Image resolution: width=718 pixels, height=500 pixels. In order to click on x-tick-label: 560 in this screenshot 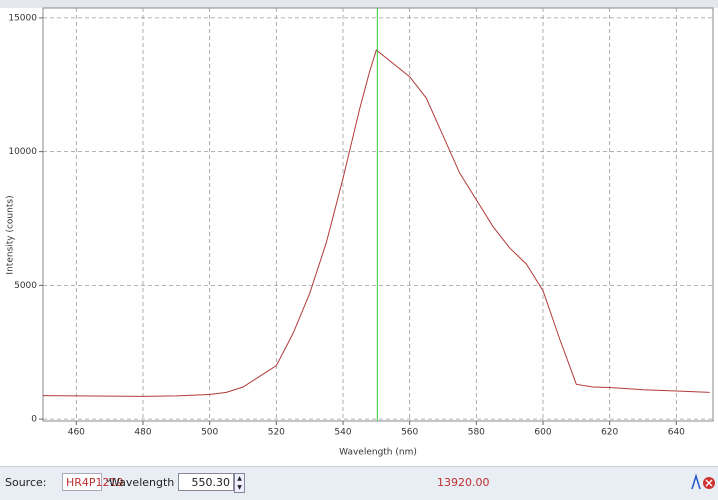, I will do `click(409, 433)`.